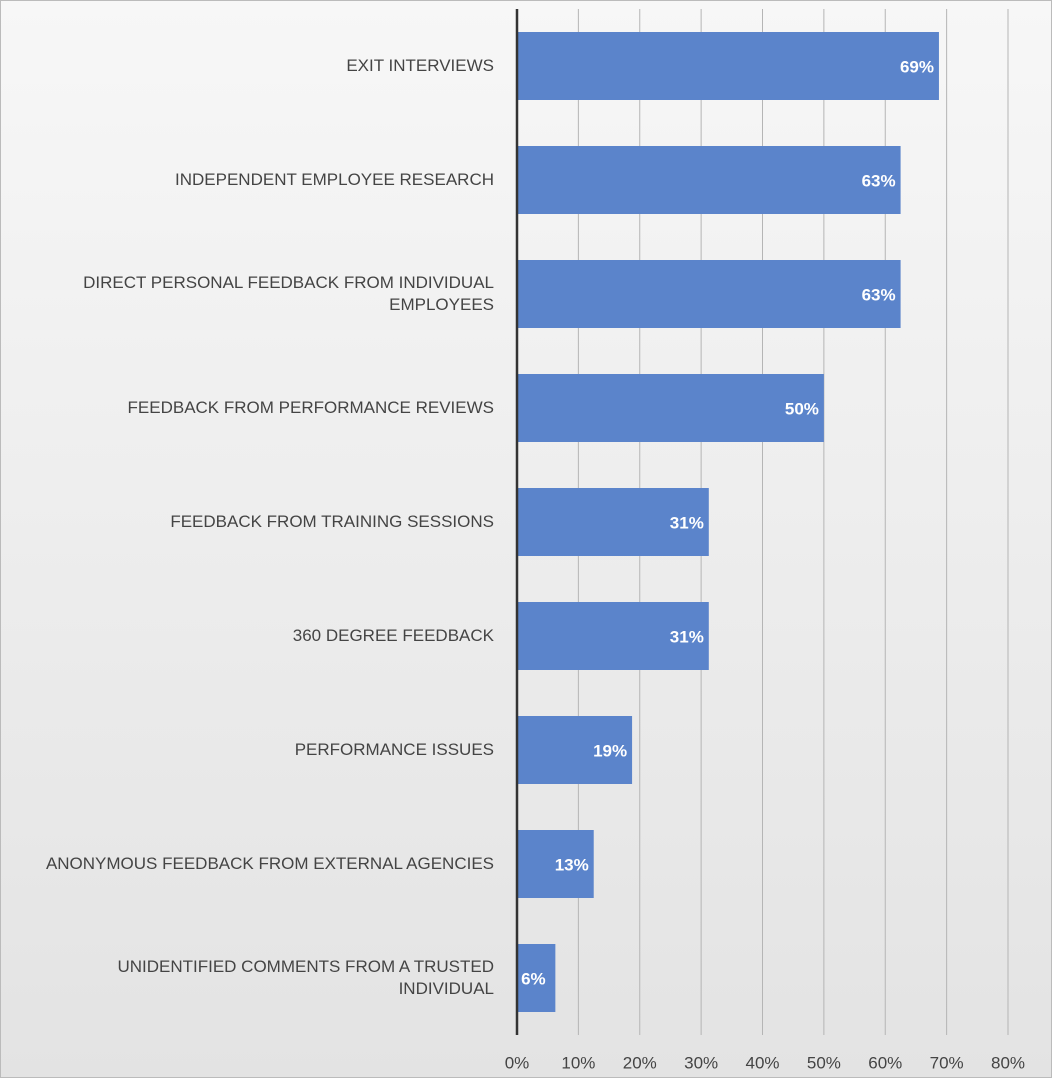 The image size is (1052, 1078). What do you see at coordinates (610, 750) in the screenshot?
I see `data-label: 19%` at bounding box center [610, 750].